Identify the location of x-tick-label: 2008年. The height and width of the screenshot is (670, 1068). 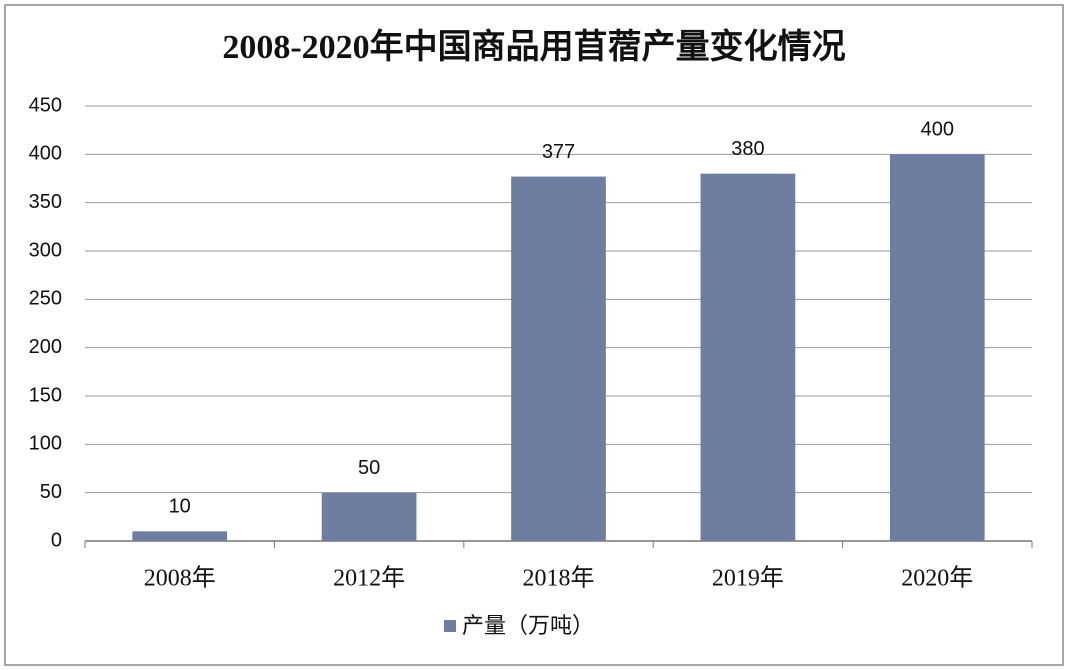
(180, 578).